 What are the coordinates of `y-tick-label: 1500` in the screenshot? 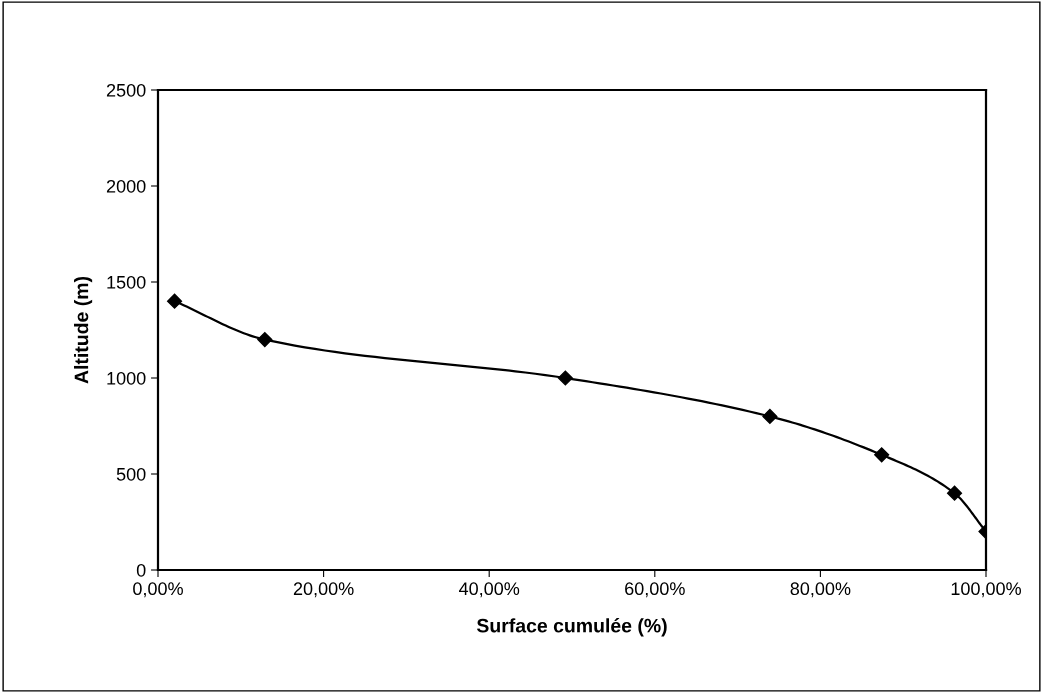 It's located at (126, 282).